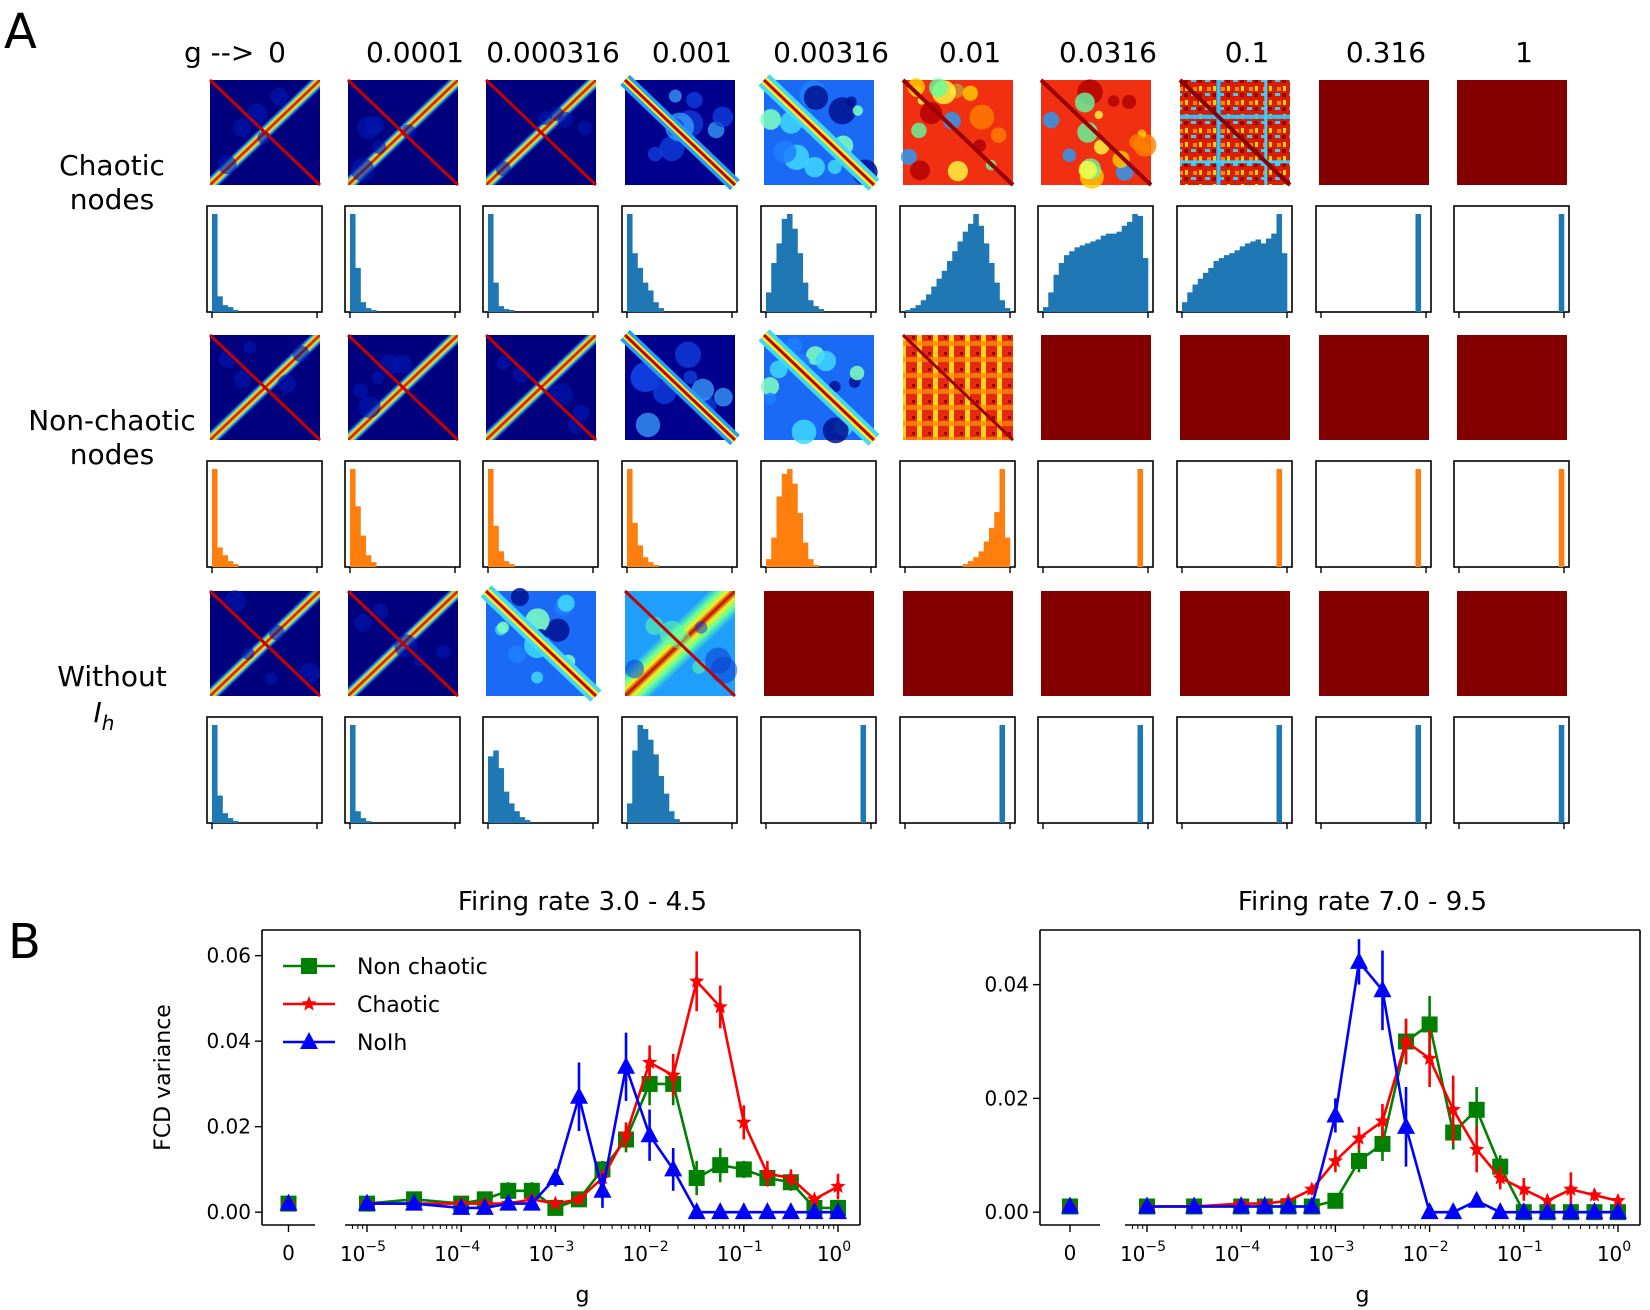 This screenshot has width=1650, height=1310. Describe the element at coordinates (457, 1252) in the screenshot. I see `x-tick-label: 10⁻⁴` at that location.